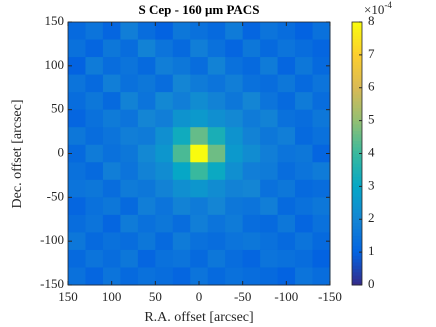 The height and width of the screenshot is (327, 436). What do you see at coordinates (371, 151) in the screenshot?
I see `colorbar-tick-label: 4` at bounding box center [371, 151].